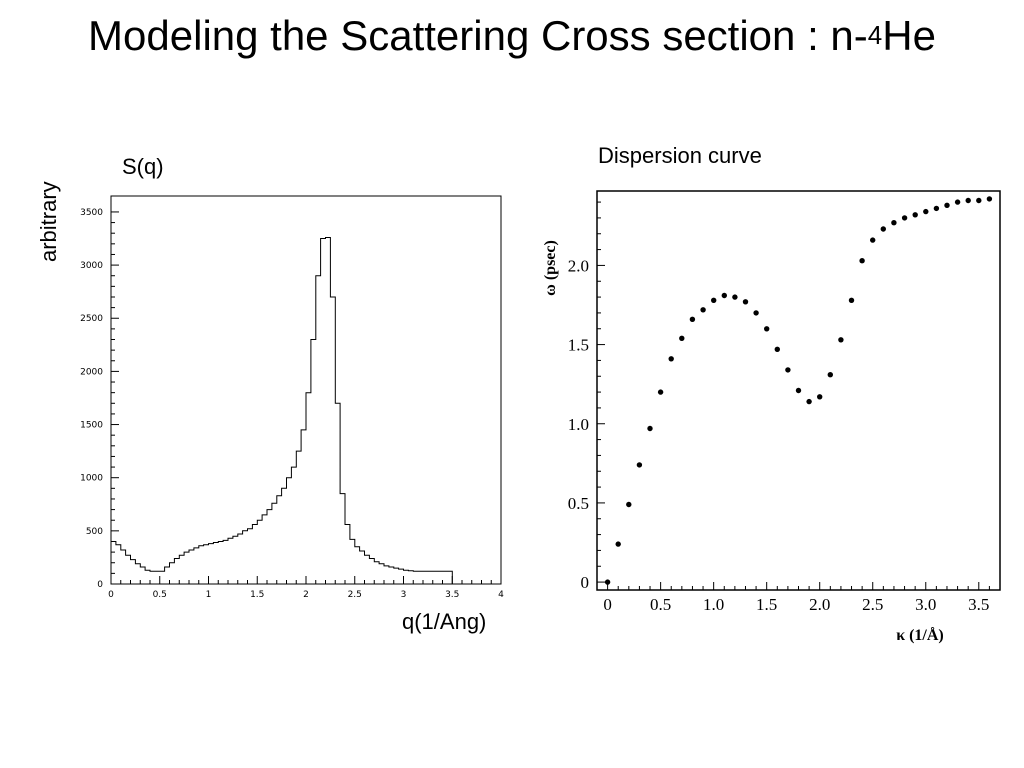 This screenshot has width=1024, height=768. Describe the element at coordinates (91, 426) in the screenshot. I see `sq-y-tick-label: 1500` at that location.